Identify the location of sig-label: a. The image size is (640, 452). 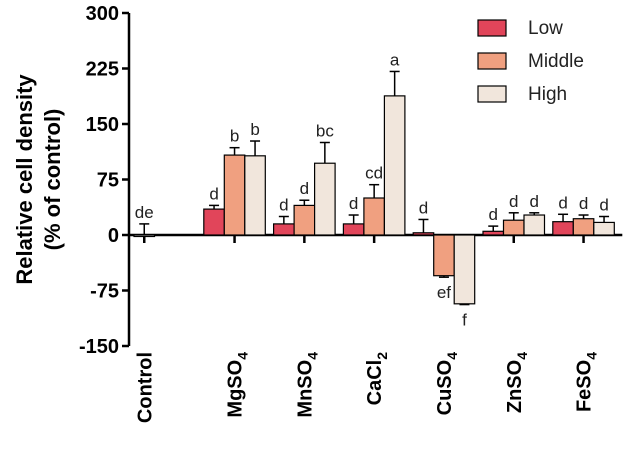
(395, 59).